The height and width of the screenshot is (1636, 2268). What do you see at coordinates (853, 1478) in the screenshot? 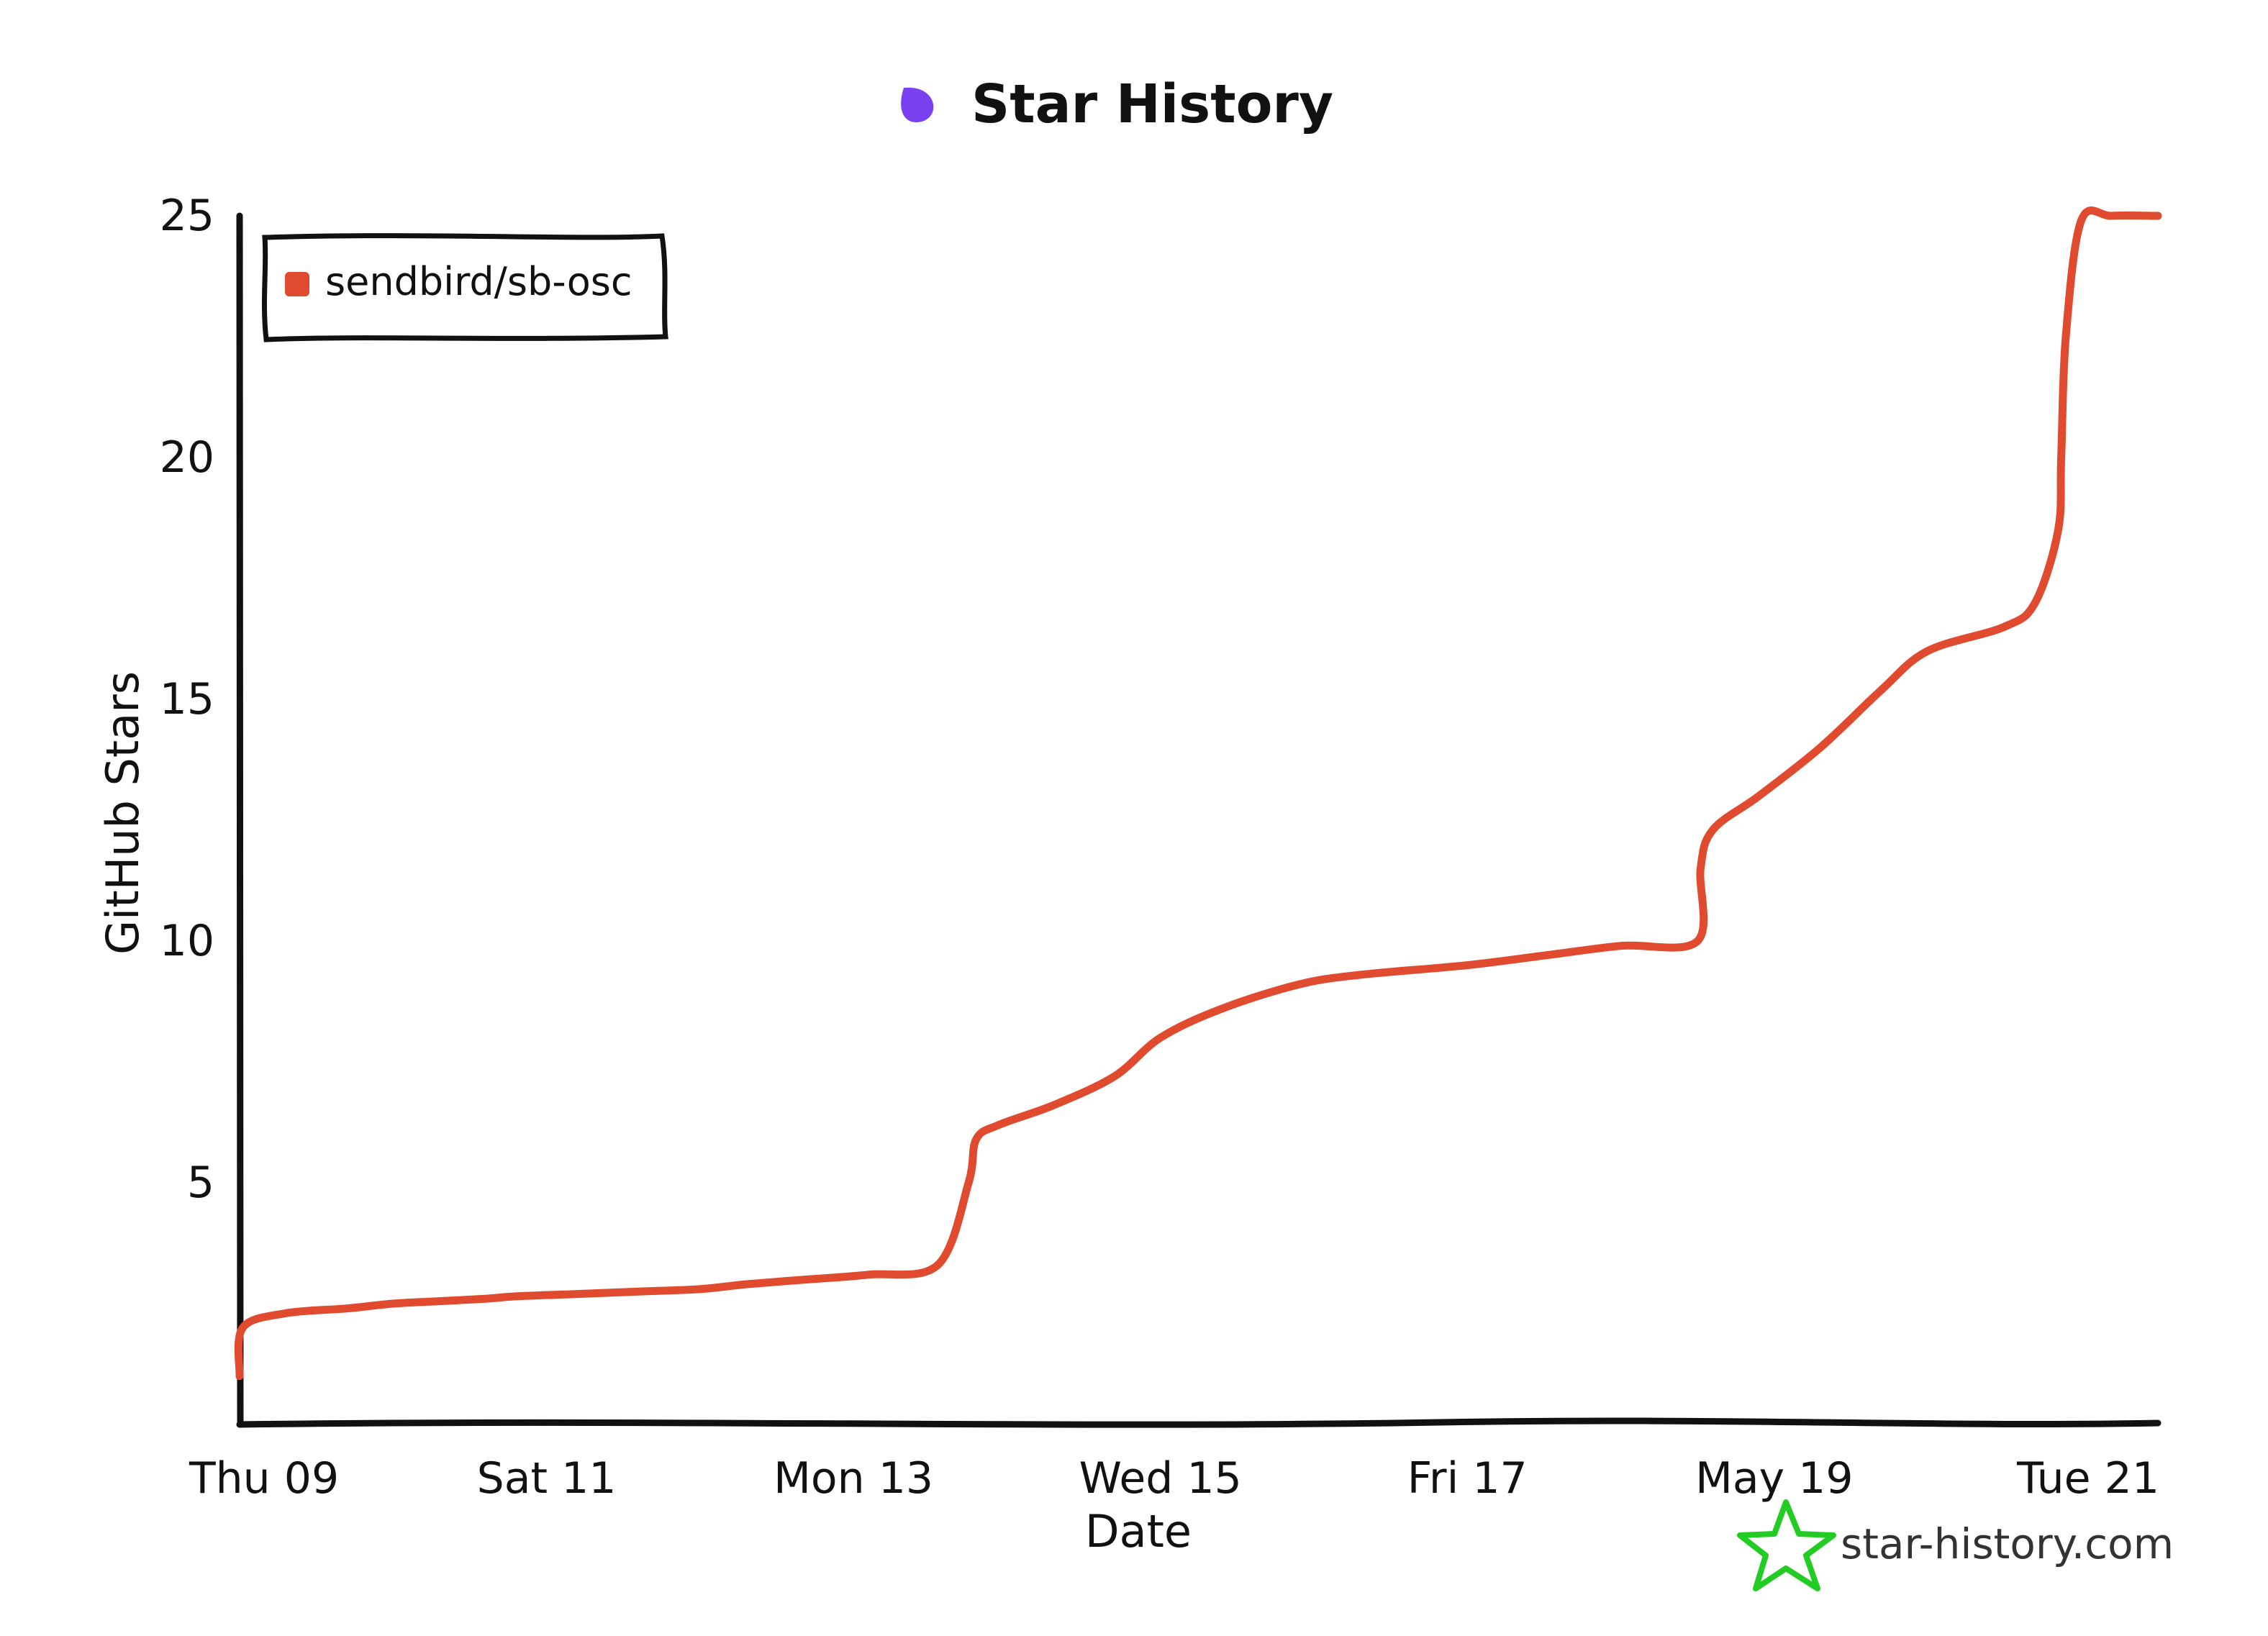
I see `x-tick-label: Mon 13` at bounding box center [853, 1478].